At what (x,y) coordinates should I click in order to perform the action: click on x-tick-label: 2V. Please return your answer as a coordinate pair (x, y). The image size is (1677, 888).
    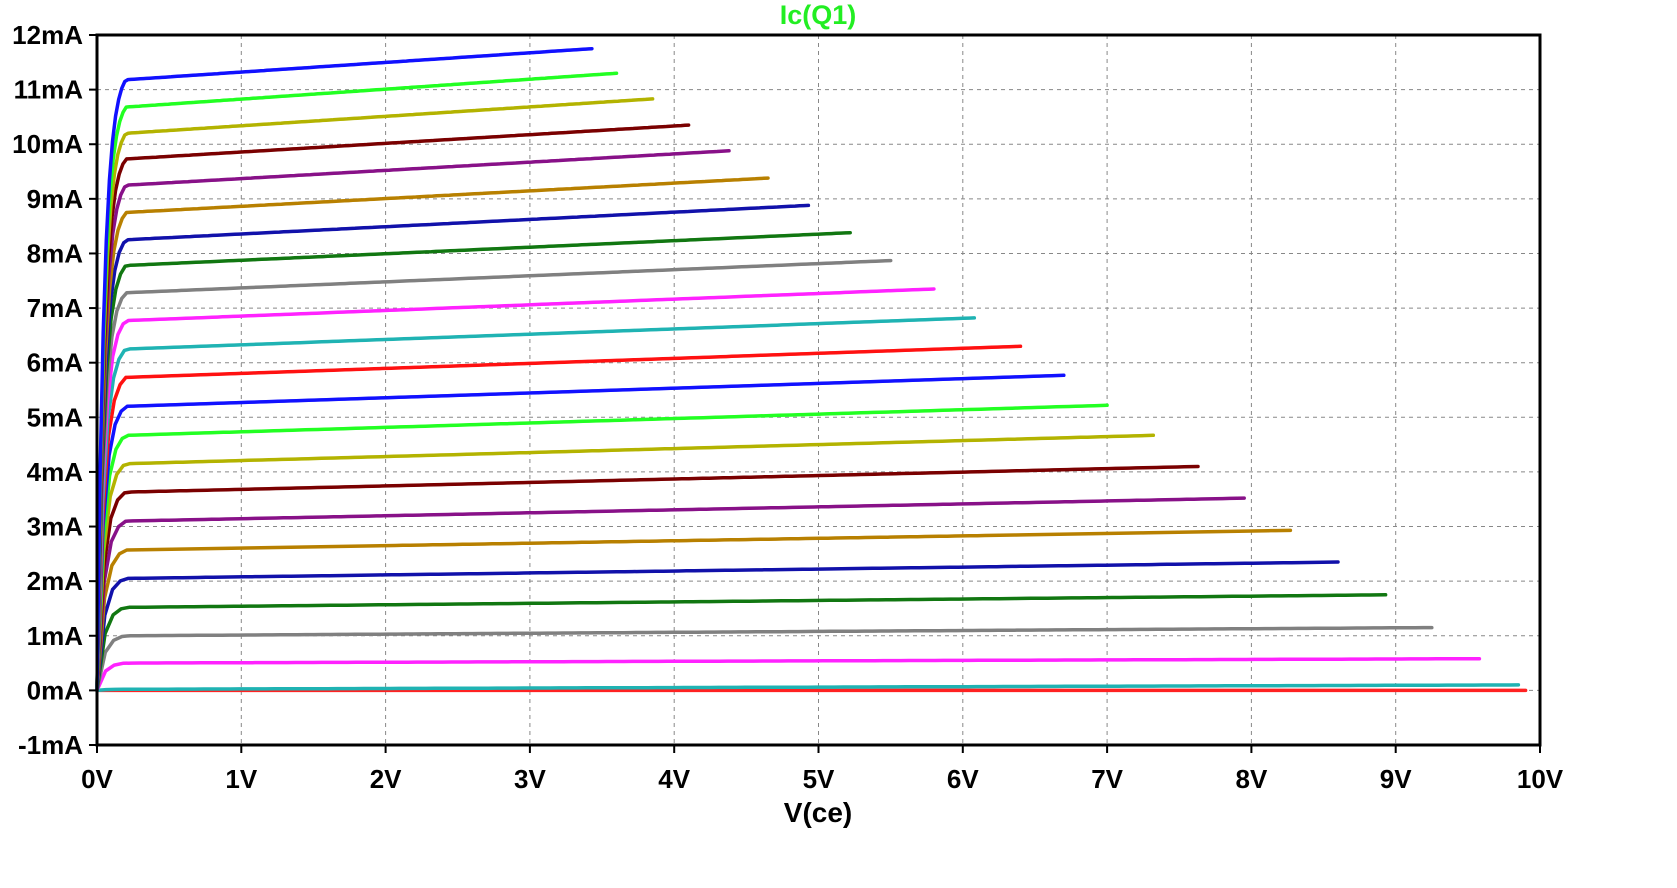
    Looking at the image, I should click on (386, 779).